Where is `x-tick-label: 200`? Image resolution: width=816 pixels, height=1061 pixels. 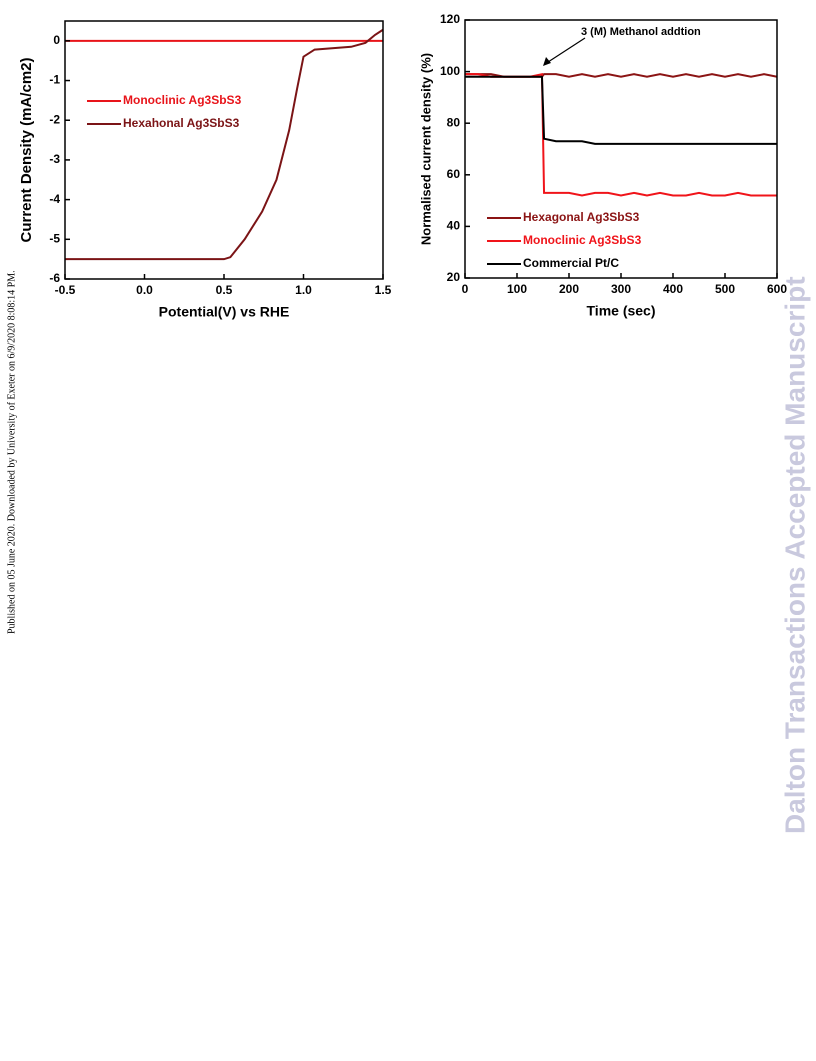 x-tick-label: 200 is located at coordinates (569, 289).